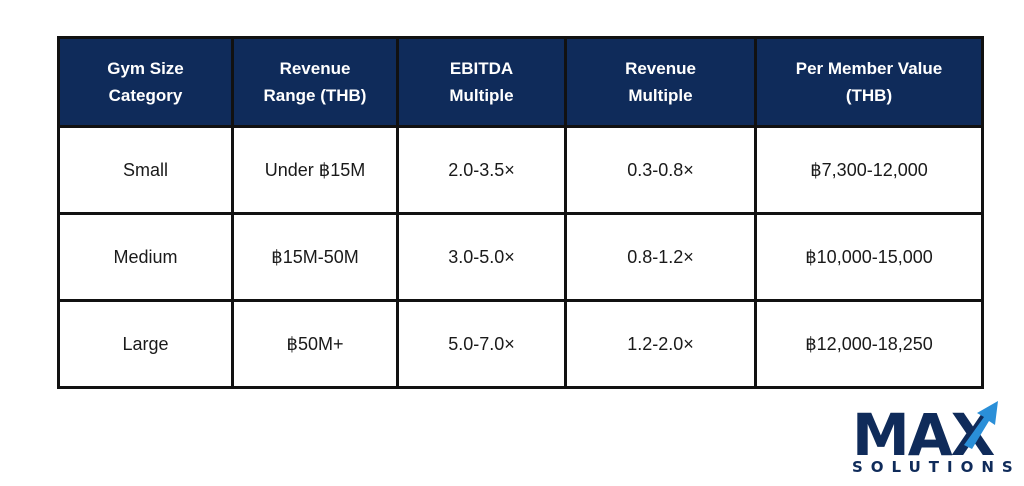 The height and width of the screenshot is (486, 1024). Describe the element at coordinates (145, 95) in the screenshot. I see `header-line: Category` at that location.